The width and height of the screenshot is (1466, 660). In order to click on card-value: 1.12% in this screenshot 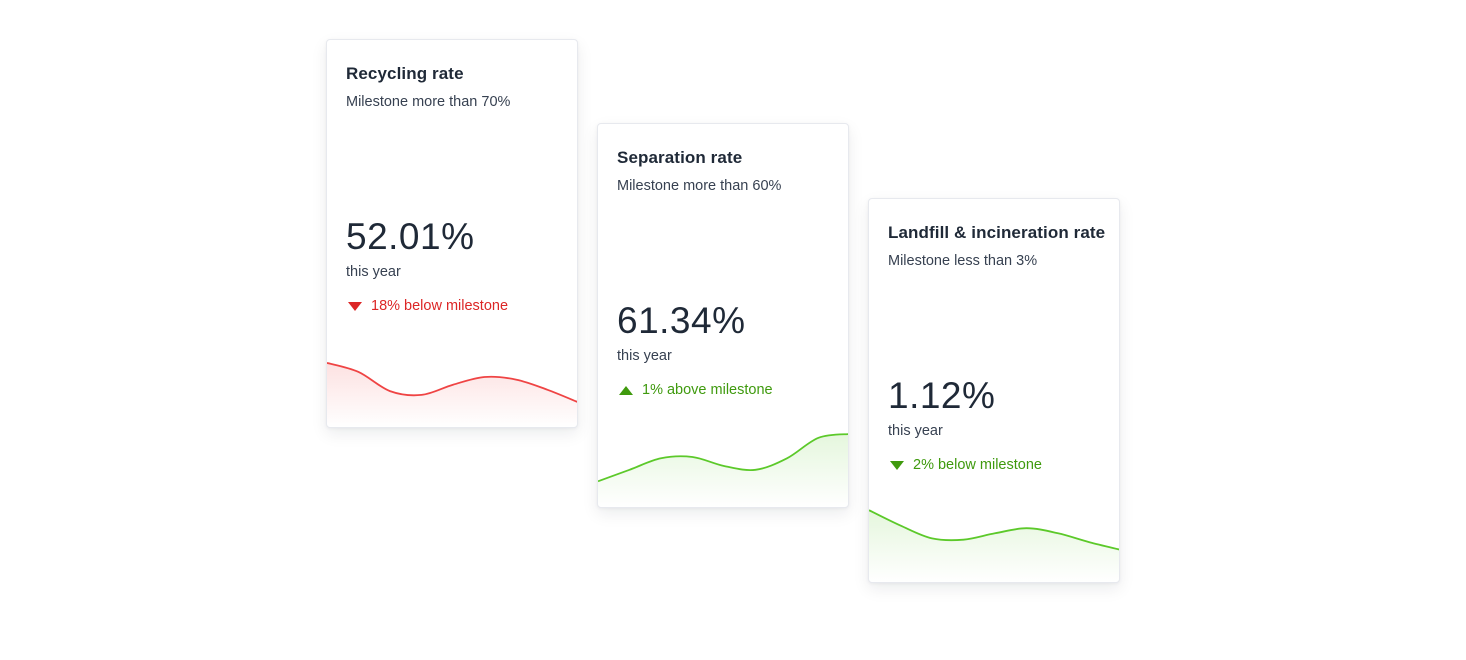, I will do `click(942, 395)`.